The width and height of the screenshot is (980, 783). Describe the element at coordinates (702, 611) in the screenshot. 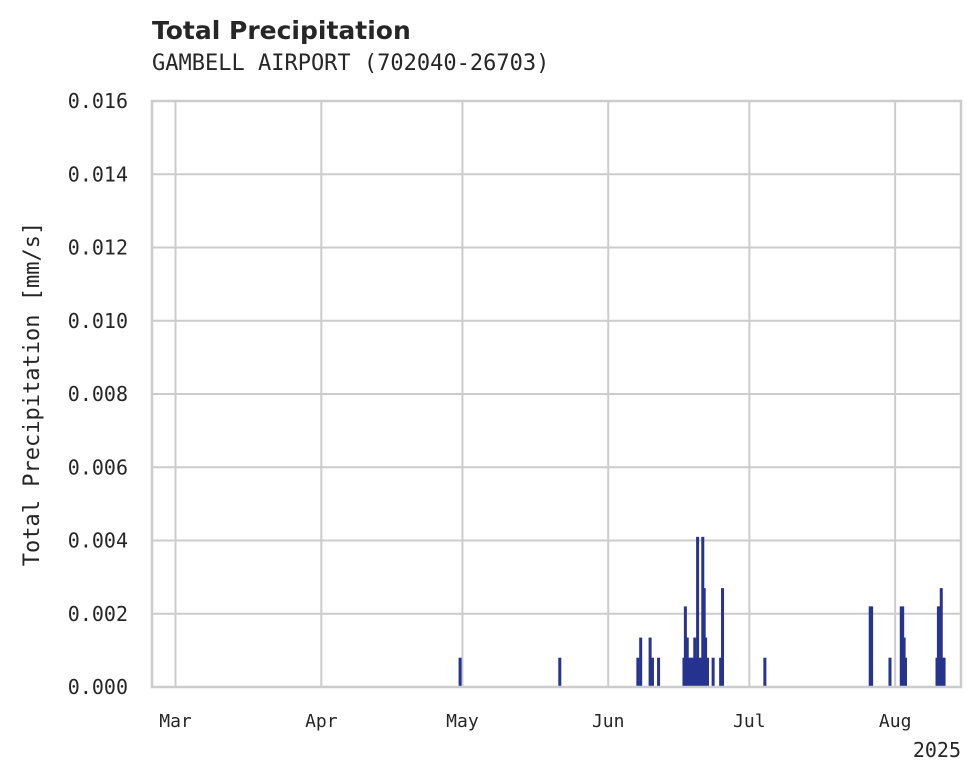

I see `precipitation-bars` at that location.